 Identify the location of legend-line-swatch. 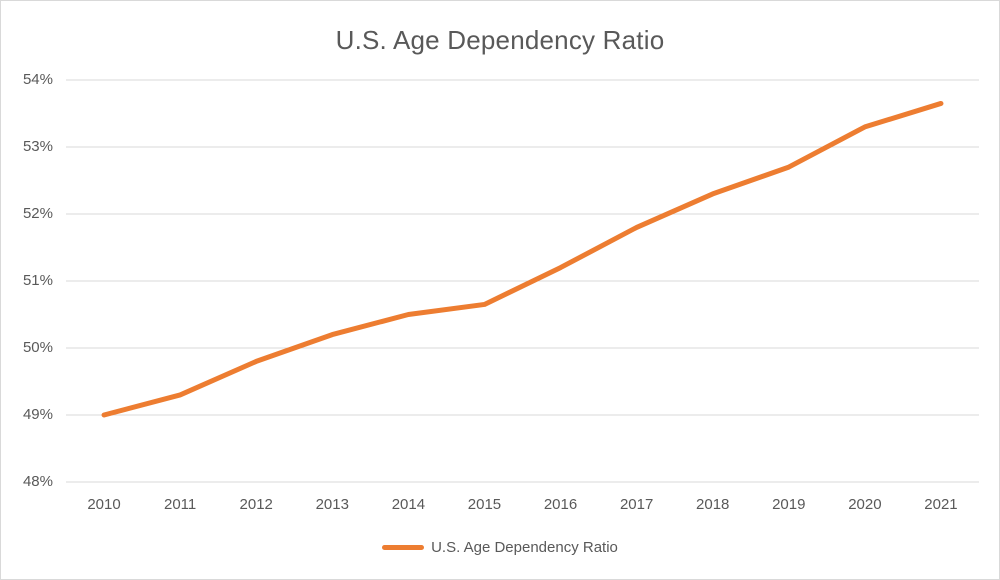
(403, 547).